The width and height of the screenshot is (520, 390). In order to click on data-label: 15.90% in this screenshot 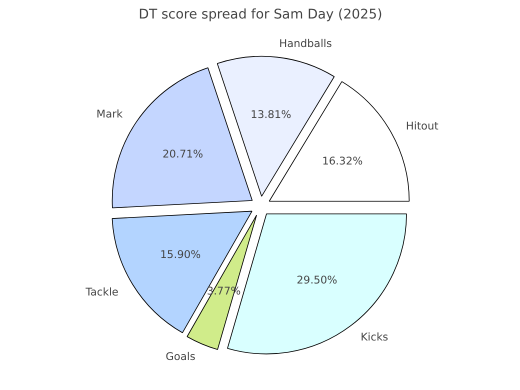, I will do `click(180, 254)`.